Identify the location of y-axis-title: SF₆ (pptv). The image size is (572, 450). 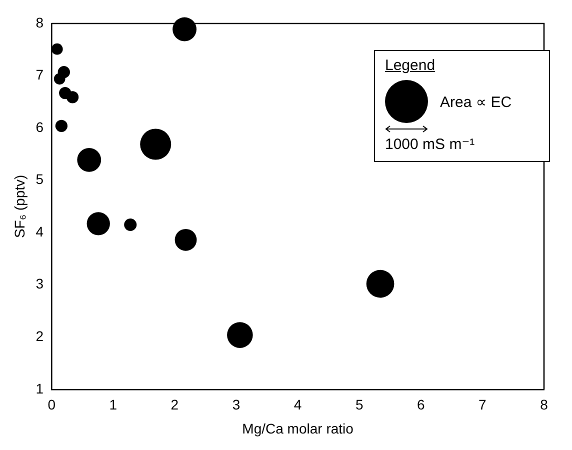
(19, 206).